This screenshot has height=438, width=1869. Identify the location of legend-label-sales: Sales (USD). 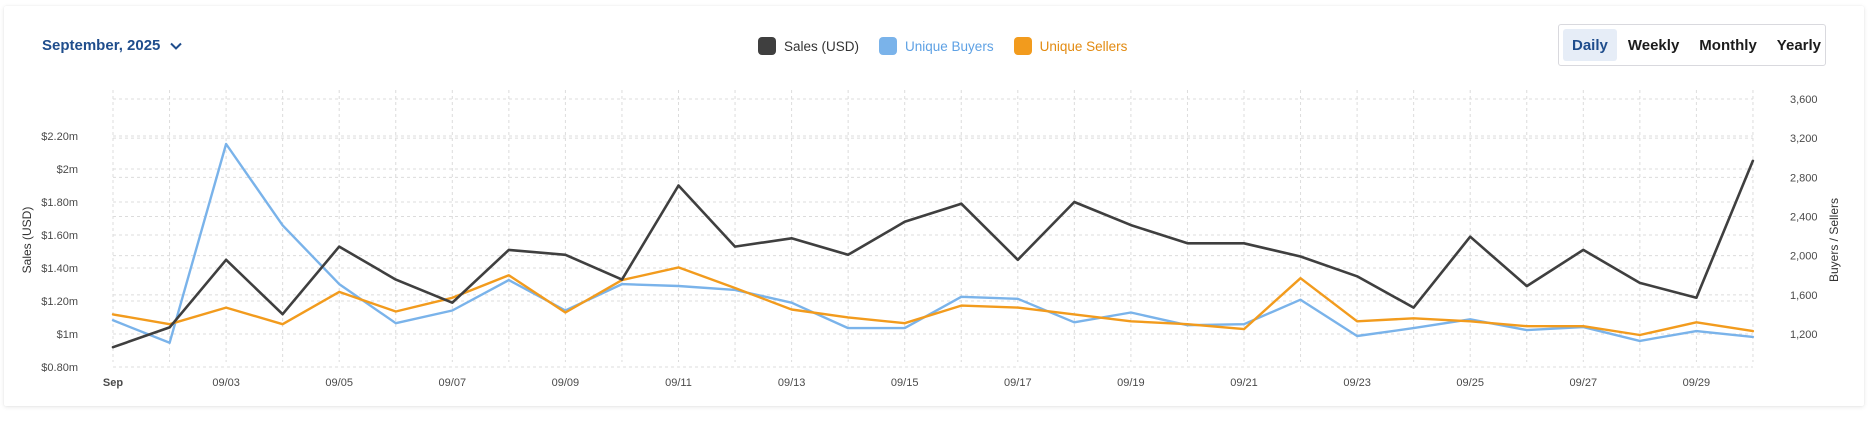
(822, 46).